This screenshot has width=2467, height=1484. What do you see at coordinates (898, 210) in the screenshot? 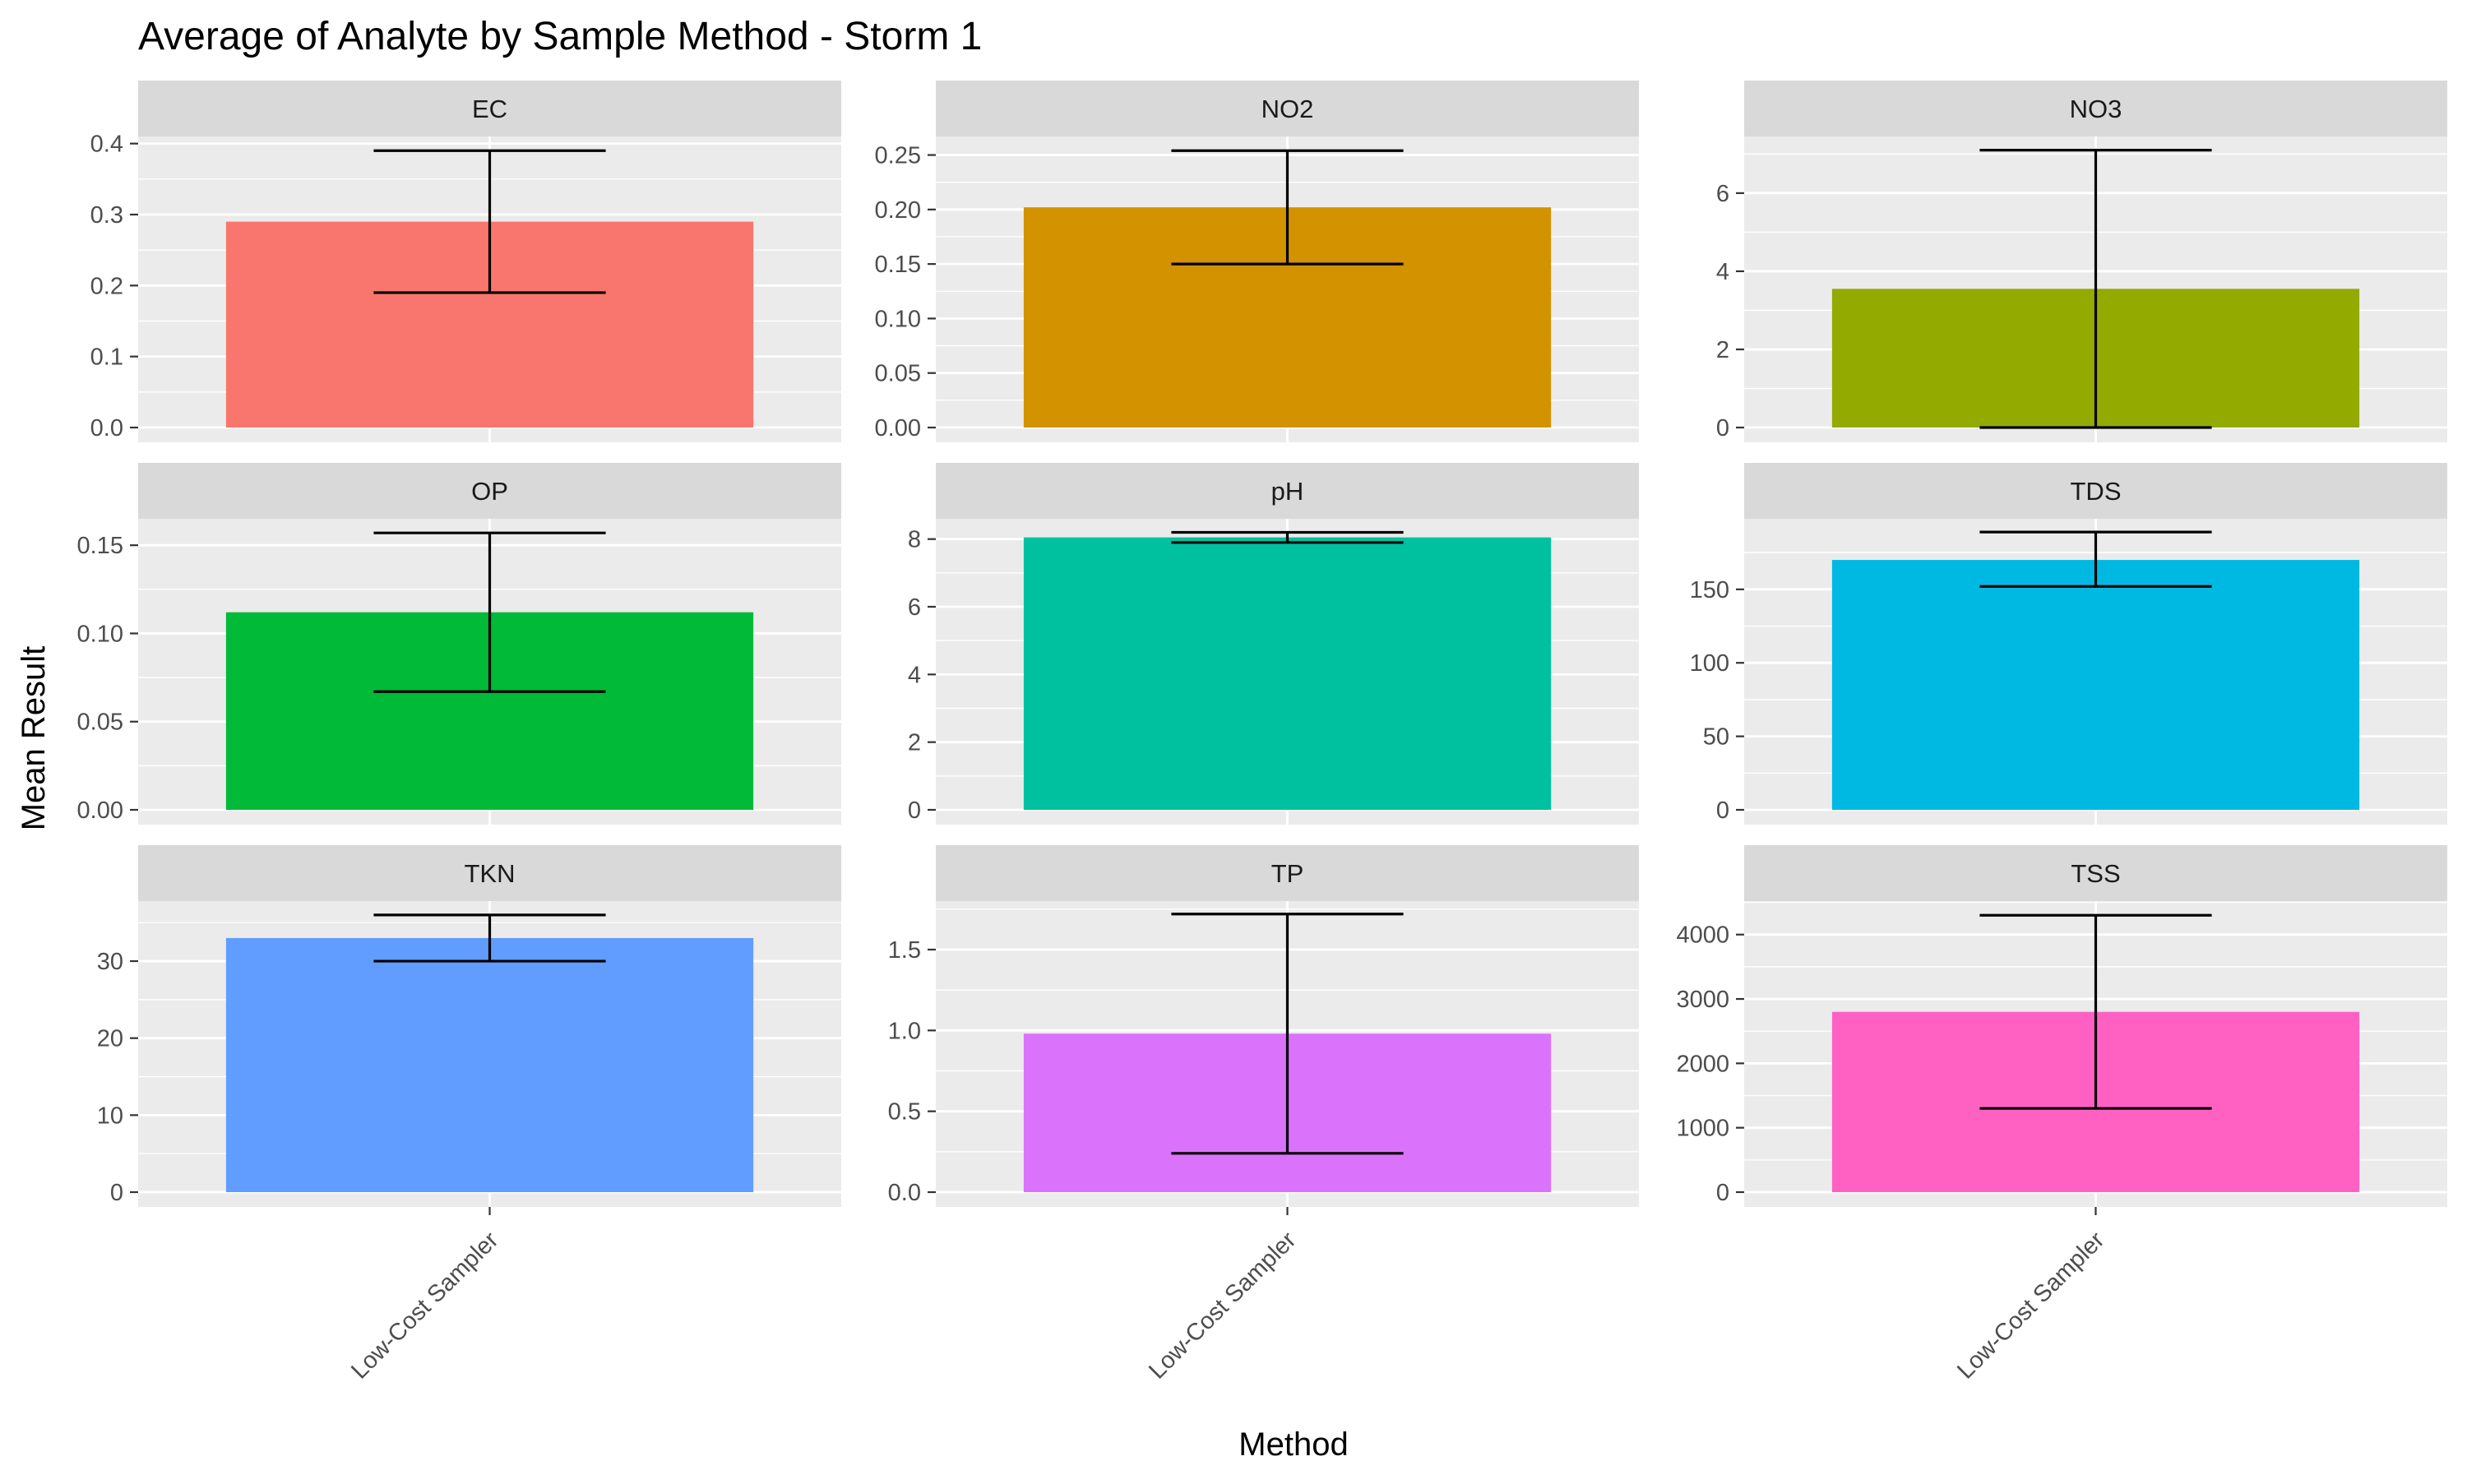
I see `y-tick-label: 0.20` at bounding box center [898, 210].